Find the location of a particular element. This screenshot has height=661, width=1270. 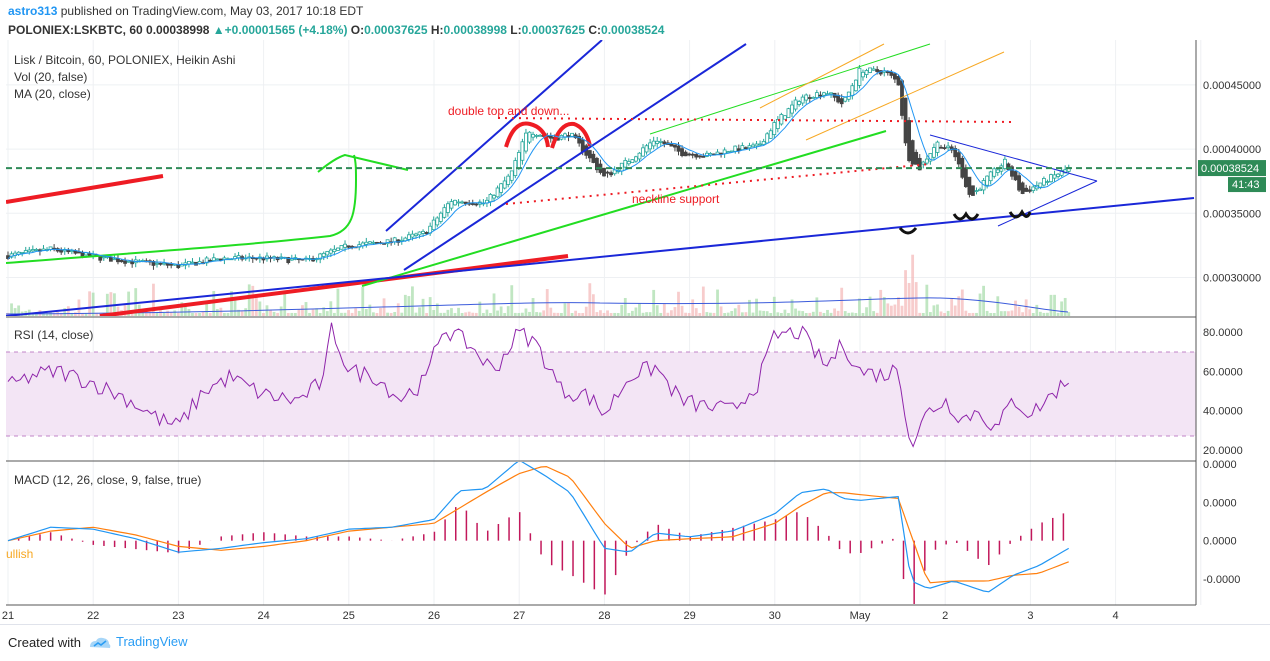

triangle-lower is located at coordinates (1047, 203).